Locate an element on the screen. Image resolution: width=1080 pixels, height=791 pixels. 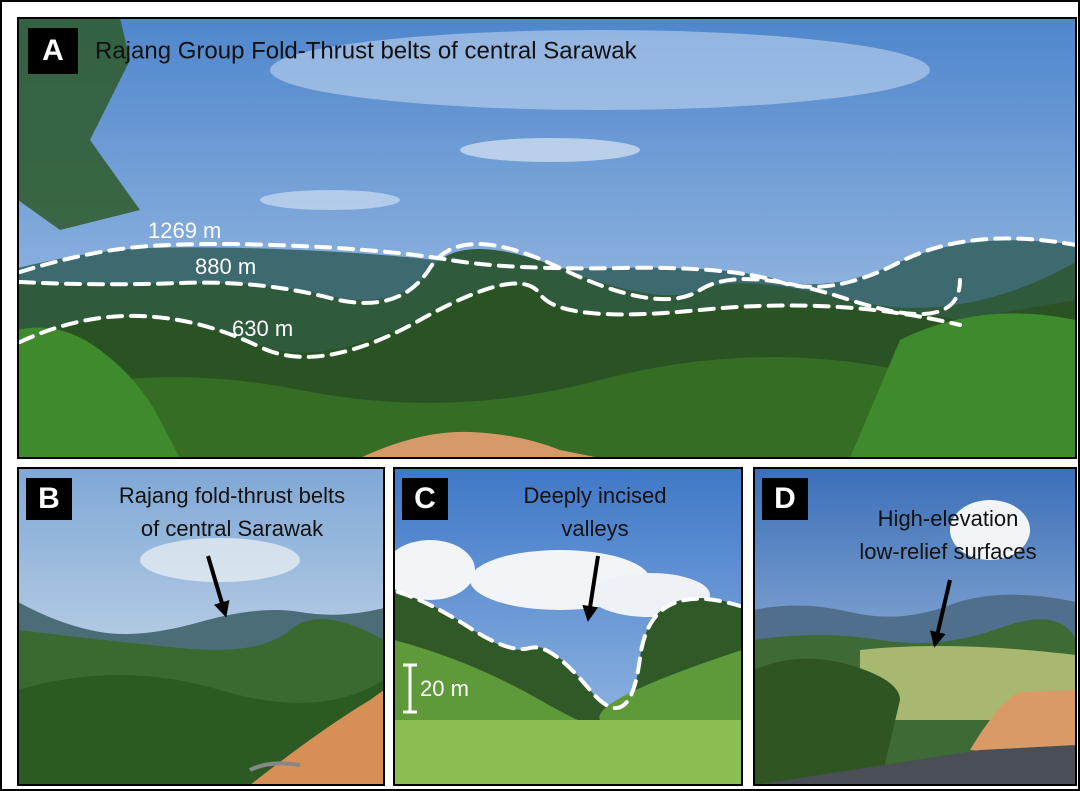
panel-b-frame is located at coordinates (201, 626).